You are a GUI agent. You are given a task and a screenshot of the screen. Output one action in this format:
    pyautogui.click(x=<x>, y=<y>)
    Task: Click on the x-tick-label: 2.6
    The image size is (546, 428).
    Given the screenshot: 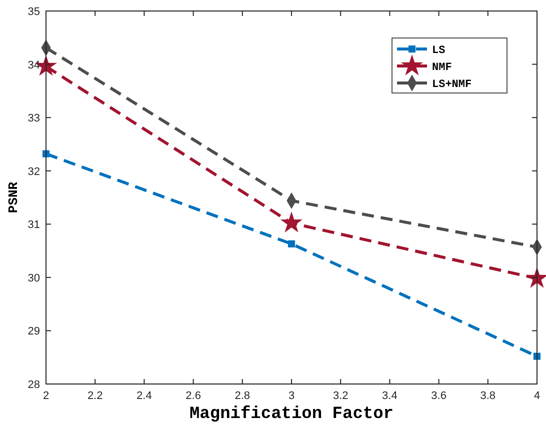 What is the action you would take?
    pyautogui.click(x=193, y=396)
    